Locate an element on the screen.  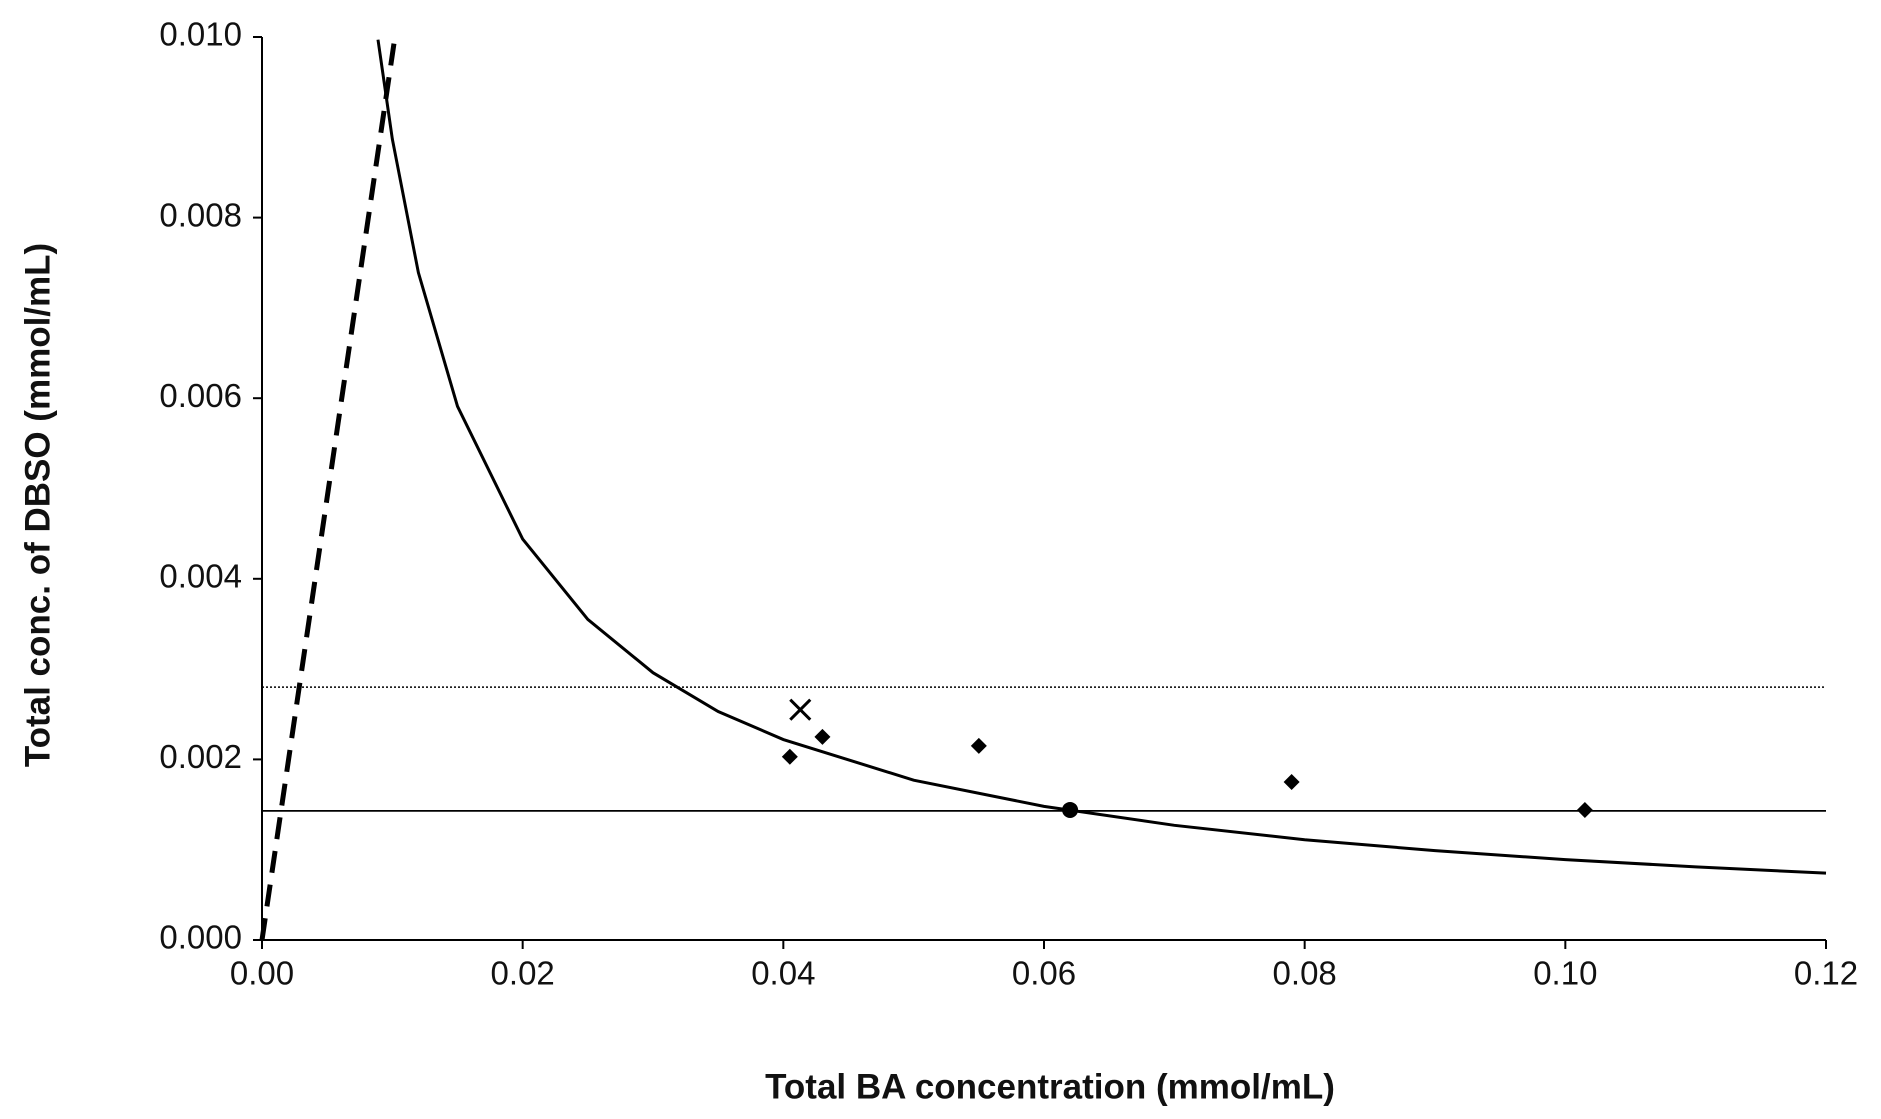
line is located at coordinates (328, 488).